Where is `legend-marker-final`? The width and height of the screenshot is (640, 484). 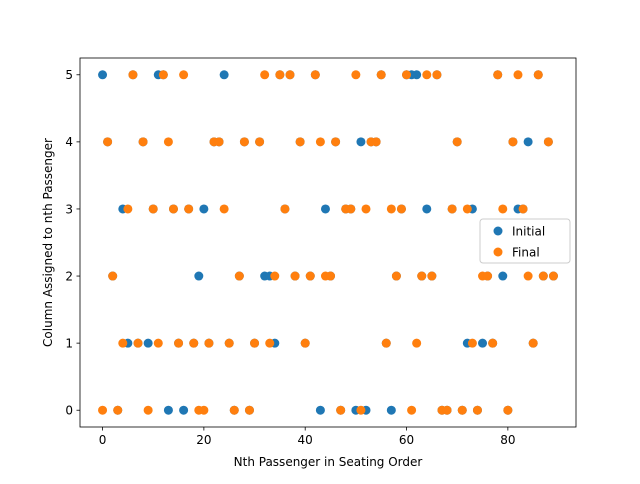 legend-marker-final is located at coordinates (498, 252).